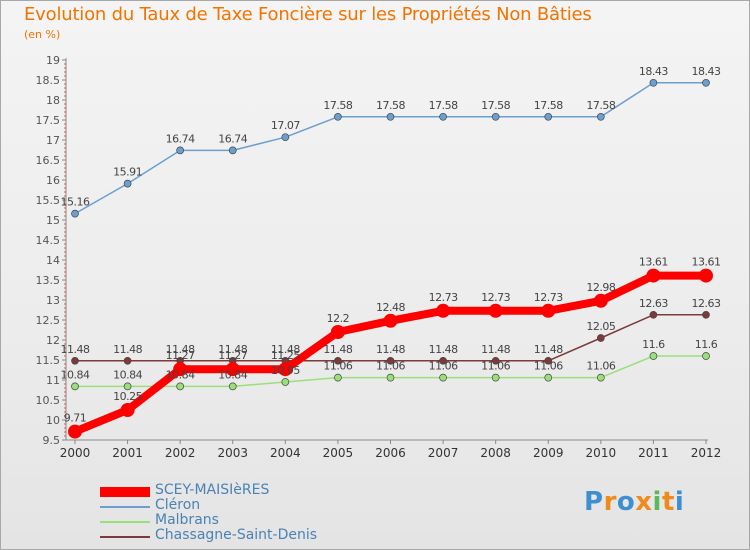 Image resolution: width=750 pixels, height=550 pixels. Describe the element at coordinates (48, 360) in the screenshot. I see `y-tick-label: 11.5` at that location.